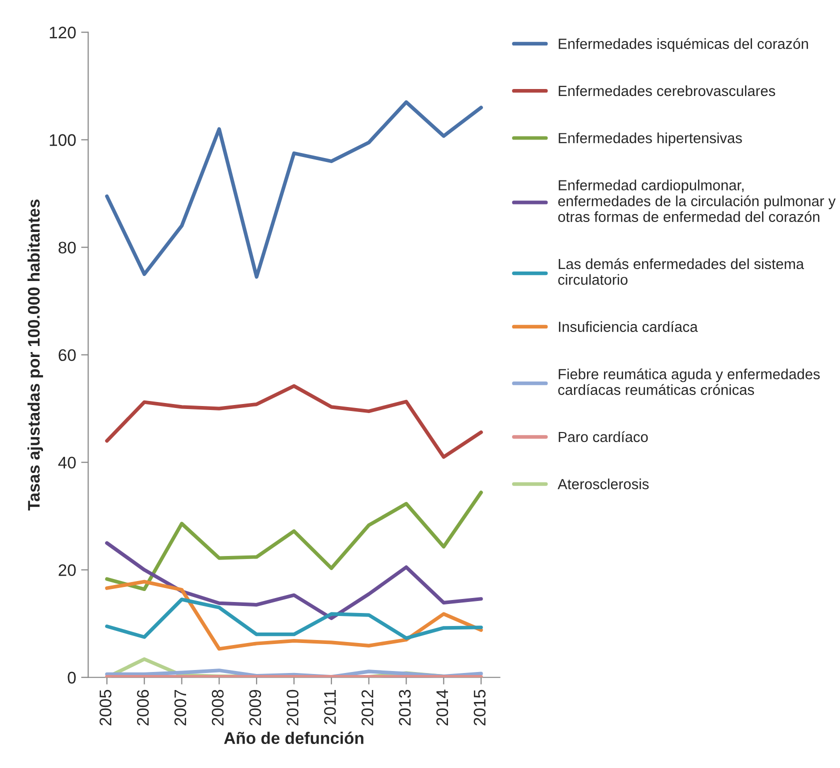  Describe the element at coordinates (667, 90) in the screenshot. I see `legend-label: Enfermedades cerebrovasculares` at that location.